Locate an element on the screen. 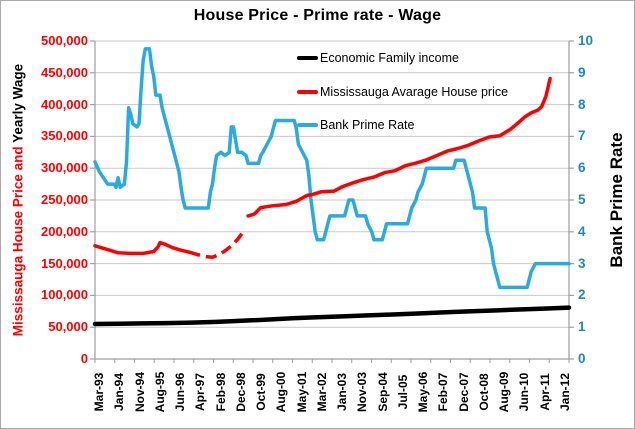 The height and width of the screenshot is (429, 635). y-left-tick-label: 150,000 is located at coordinates (64, 263).